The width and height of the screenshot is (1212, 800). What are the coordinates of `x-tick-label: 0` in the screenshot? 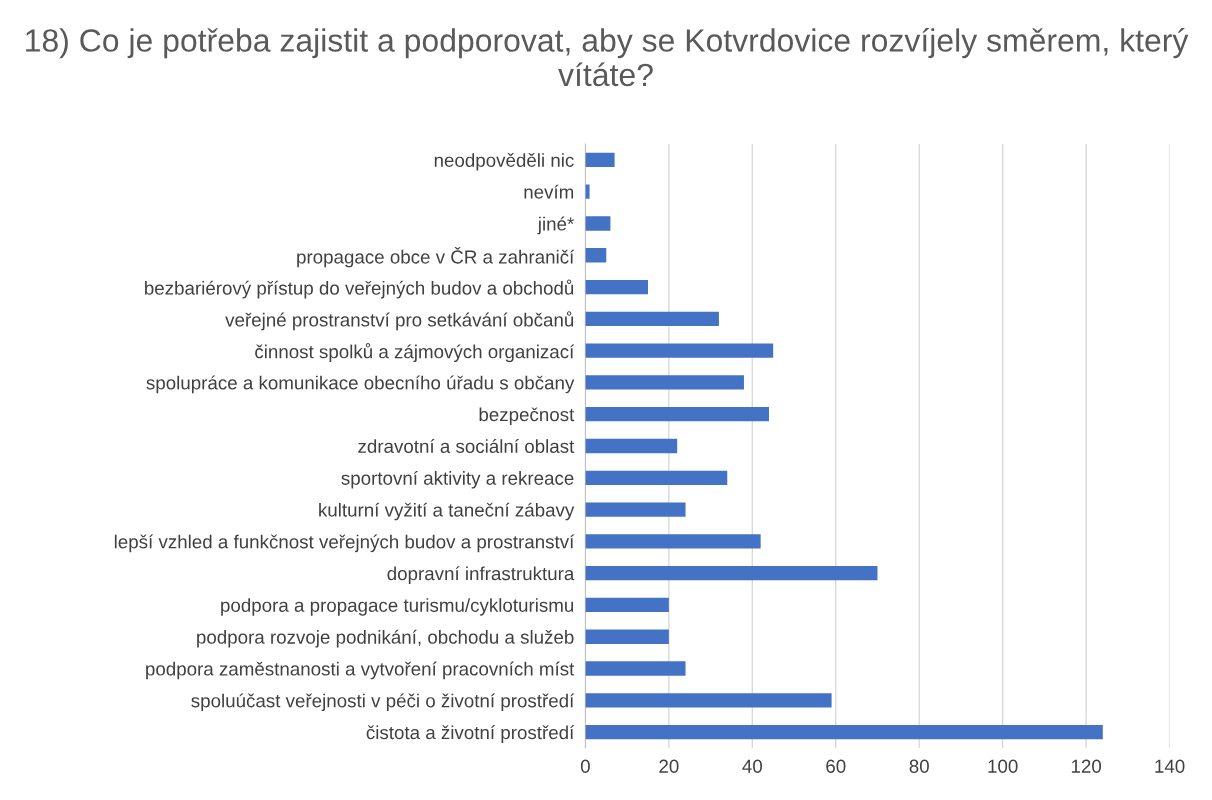 It's located at (585, 766).